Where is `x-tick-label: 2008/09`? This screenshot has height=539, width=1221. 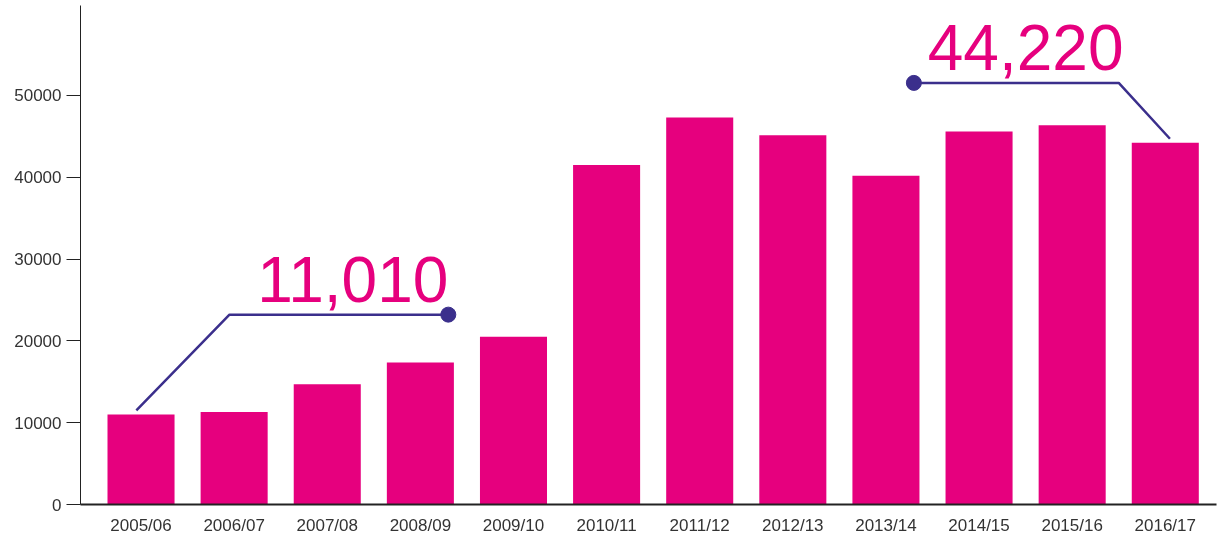 x-tick-label: 2008/09 is located at coordinates (420, 525).